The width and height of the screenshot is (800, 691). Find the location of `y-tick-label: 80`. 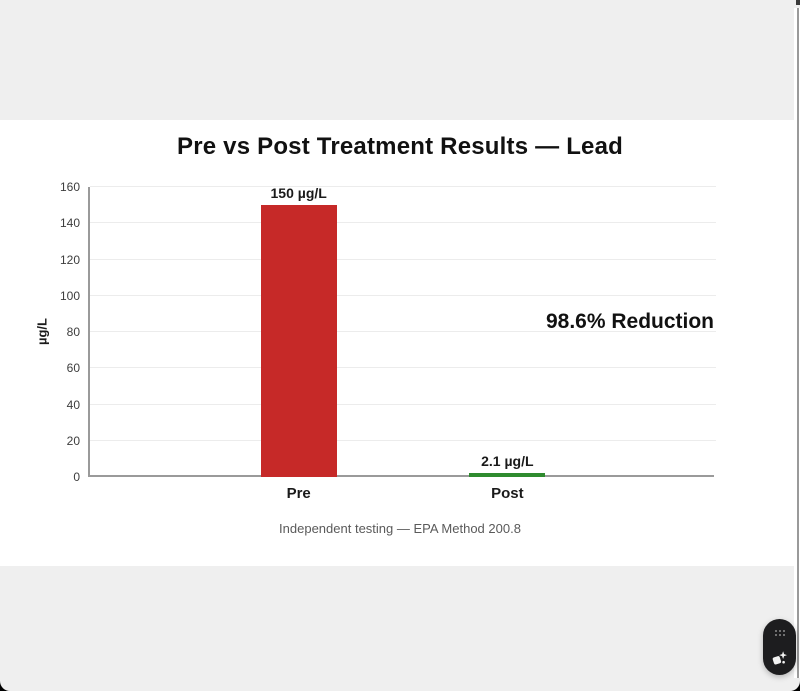

y-tick-label: 80 is located at coordinates (73, 332).